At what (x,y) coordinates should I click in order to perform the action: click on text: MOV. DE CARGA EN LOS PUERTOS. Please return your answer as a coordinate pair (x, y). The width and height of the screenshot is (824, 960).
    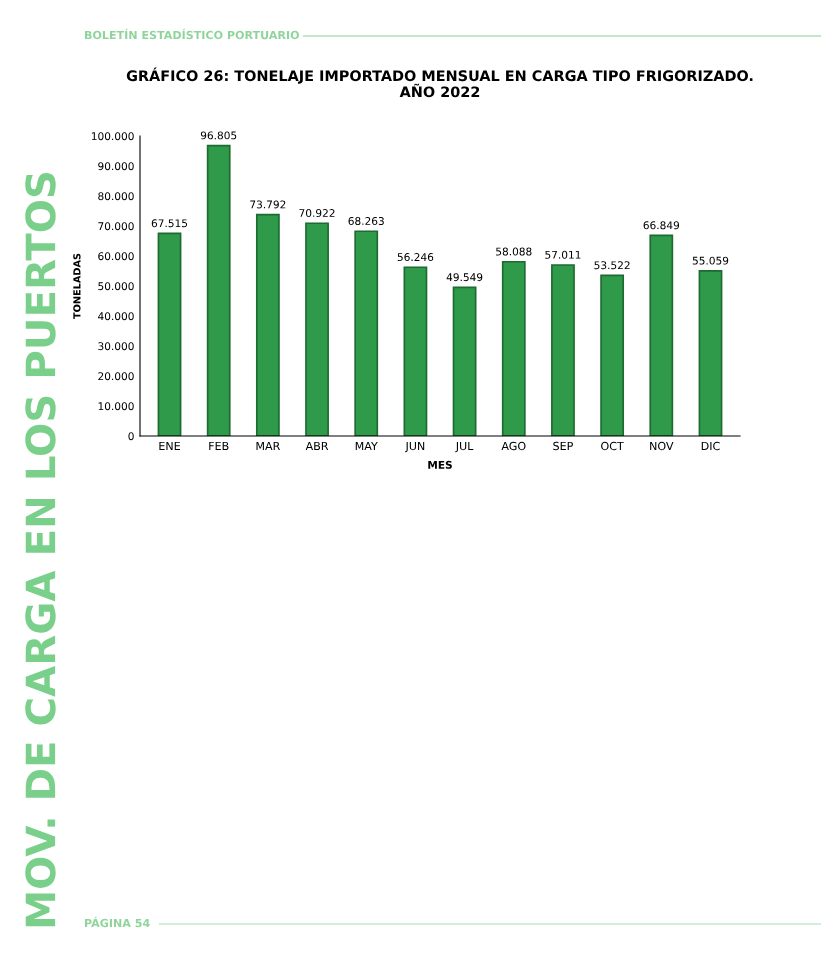
    Looking at the image, I should click on (40, 549).